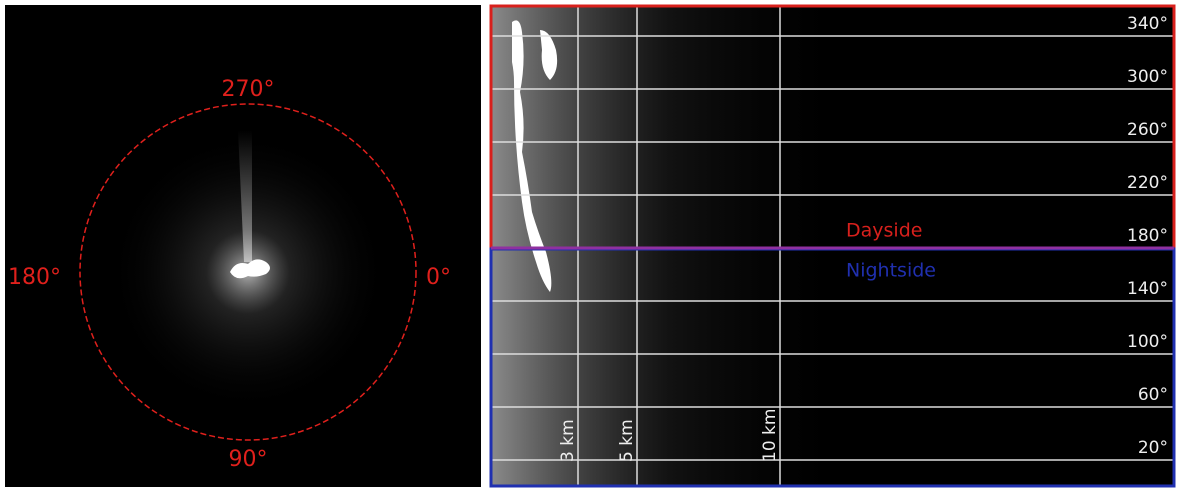  What do you see at coordinates (884, 231) in the screenshot?
I see `region-label: Dayside` at bounding box center [884, 231].